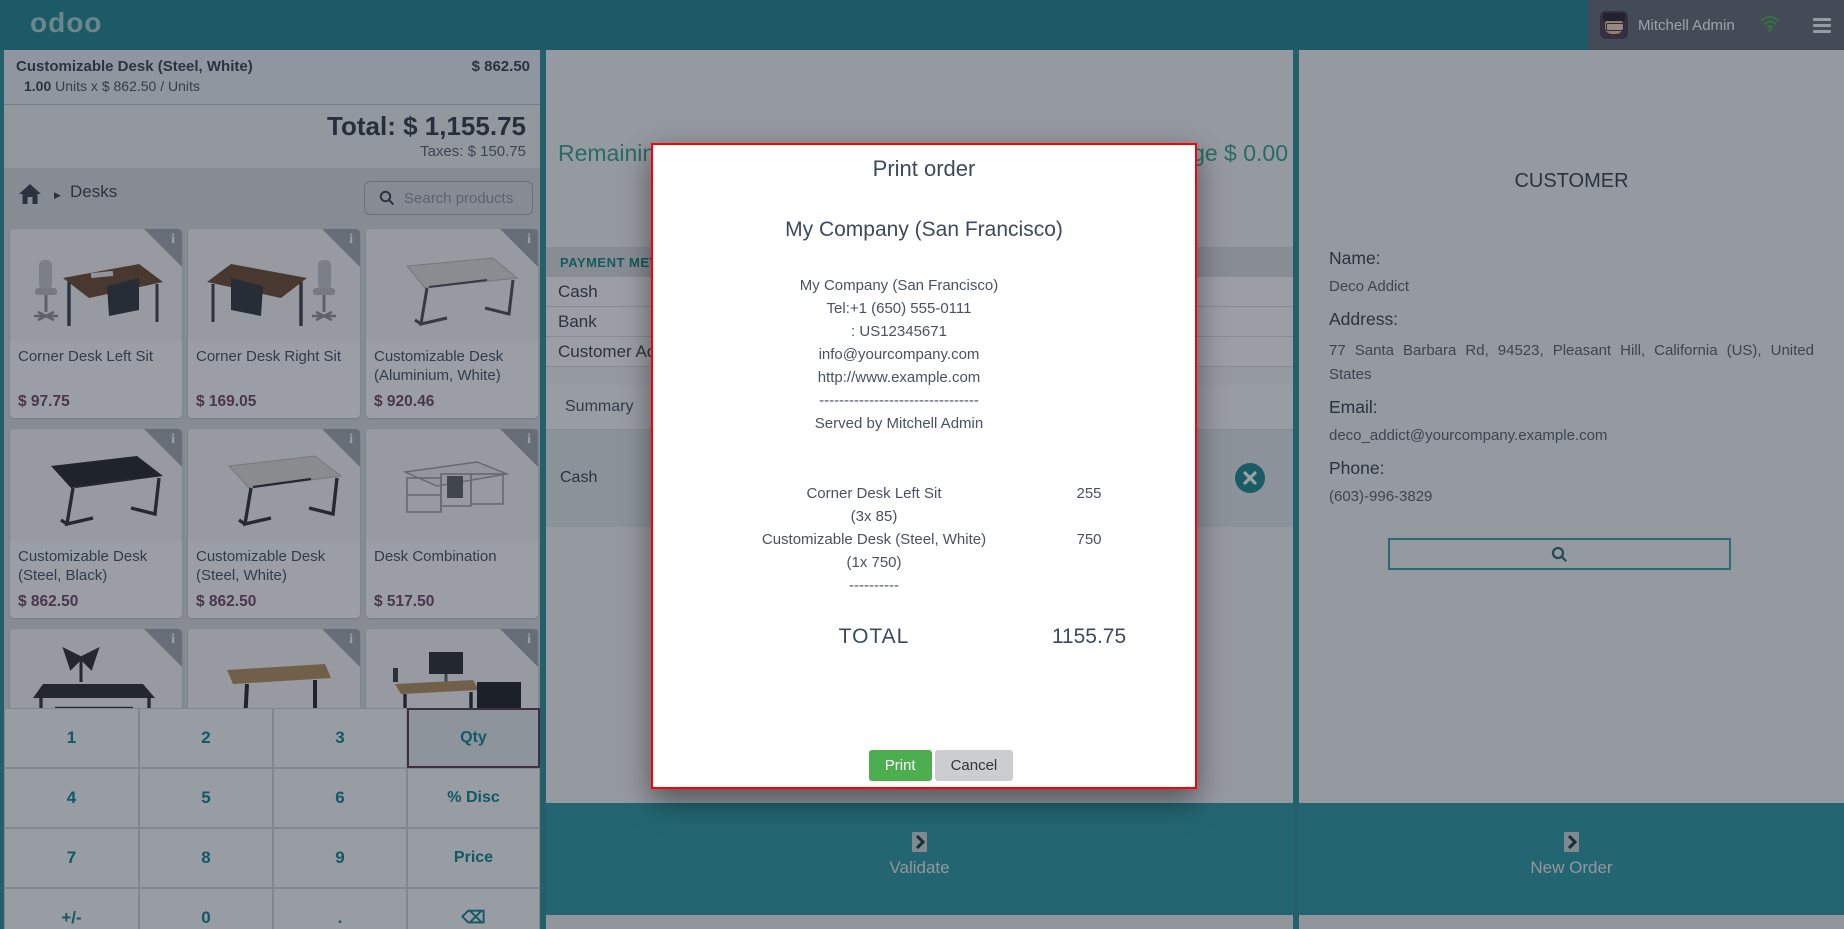 The width and height of the screenshot is (1844, 929). I want to click on numpad-key-8: 8, so click(206, 858).